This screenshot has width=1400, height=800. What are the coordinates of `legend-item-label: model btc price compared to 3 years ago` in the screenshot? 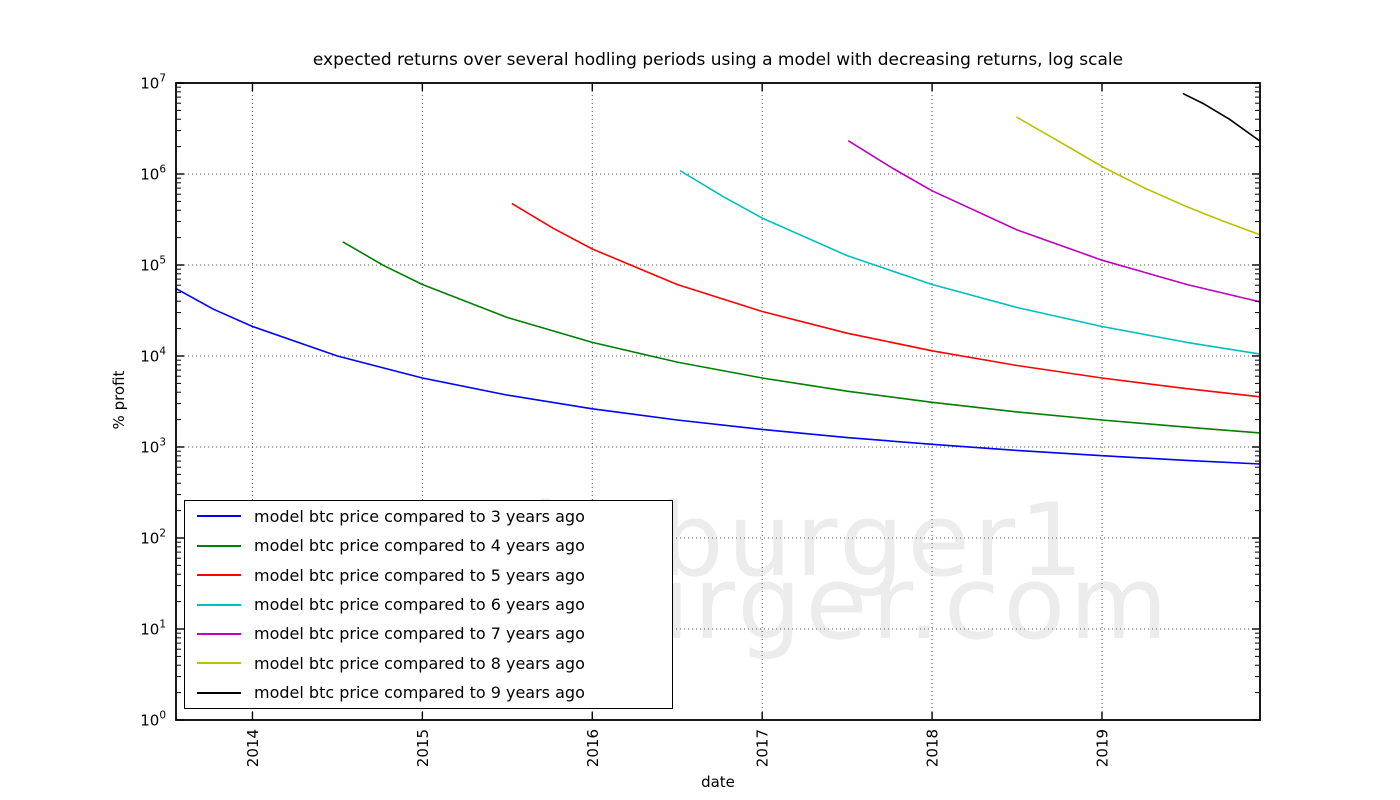 It's located at (419, 516).